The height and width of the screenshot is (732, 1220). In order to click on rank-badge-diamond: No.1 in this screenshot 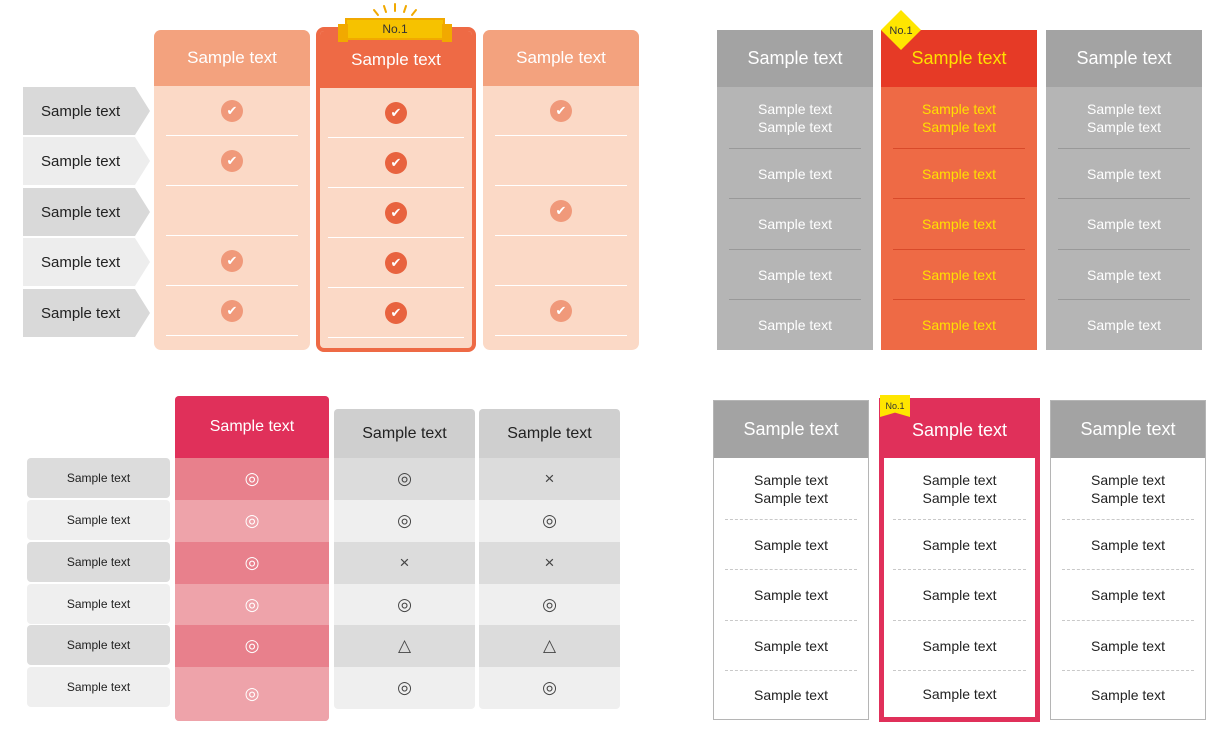, I will do `click(901, 30)`.